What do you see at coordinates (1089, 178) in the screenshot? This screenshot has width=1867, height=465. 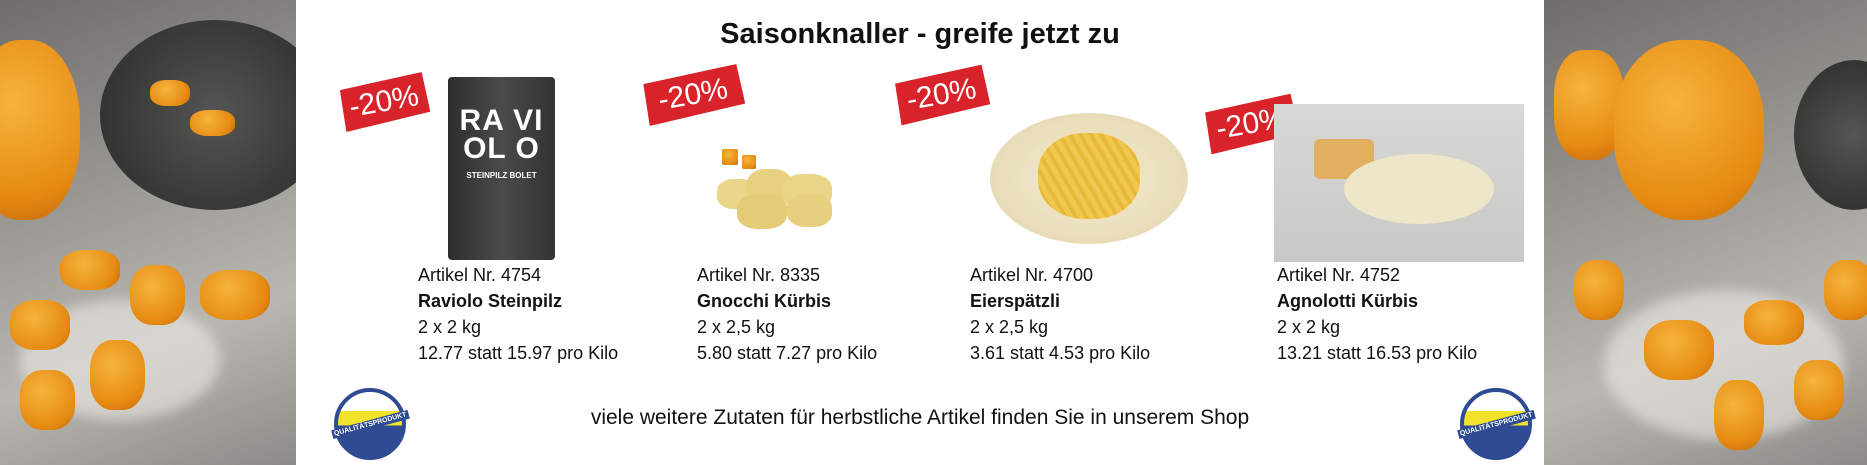 I see `product-image-eierspaetzli` at bounding box center [1089, 178].